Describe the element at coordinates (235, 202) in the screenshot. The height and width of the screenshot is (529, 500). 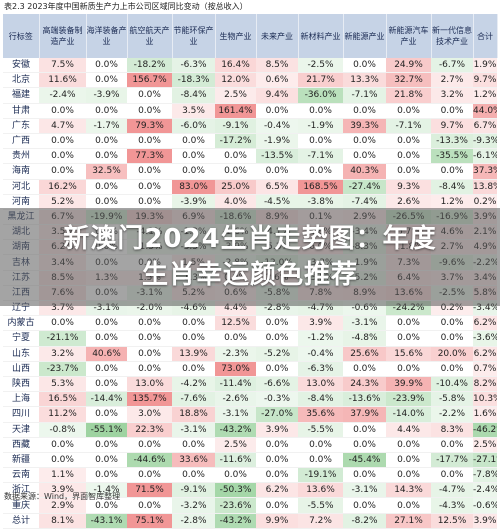
I see `value-cell: 4.0%` at that location.